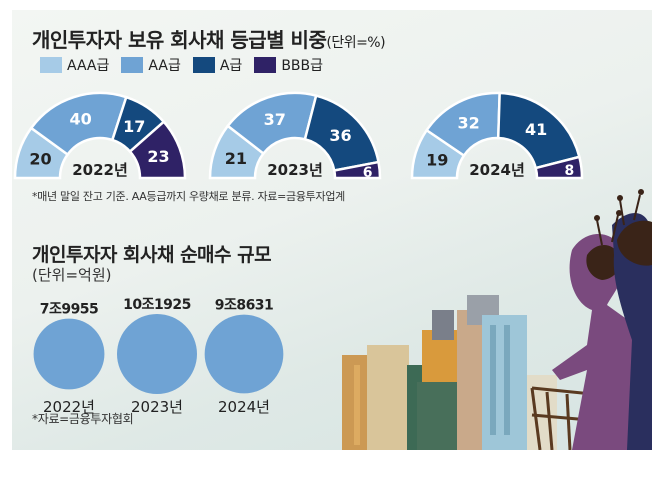 This screenshot has width=664, height=478. Describe the element at coordinates (134, 126) in the screenshot. I see `donut-0-value-a: 17` at that location.